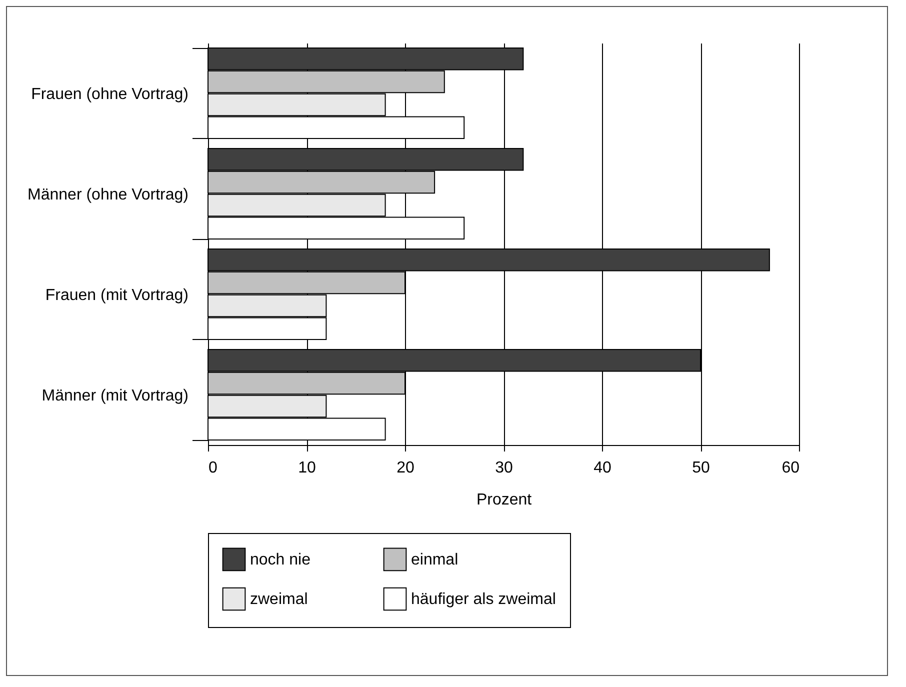 This screenshot has height=687, width=906. I want to click on x-tick-label: 60, so click(791, 468).